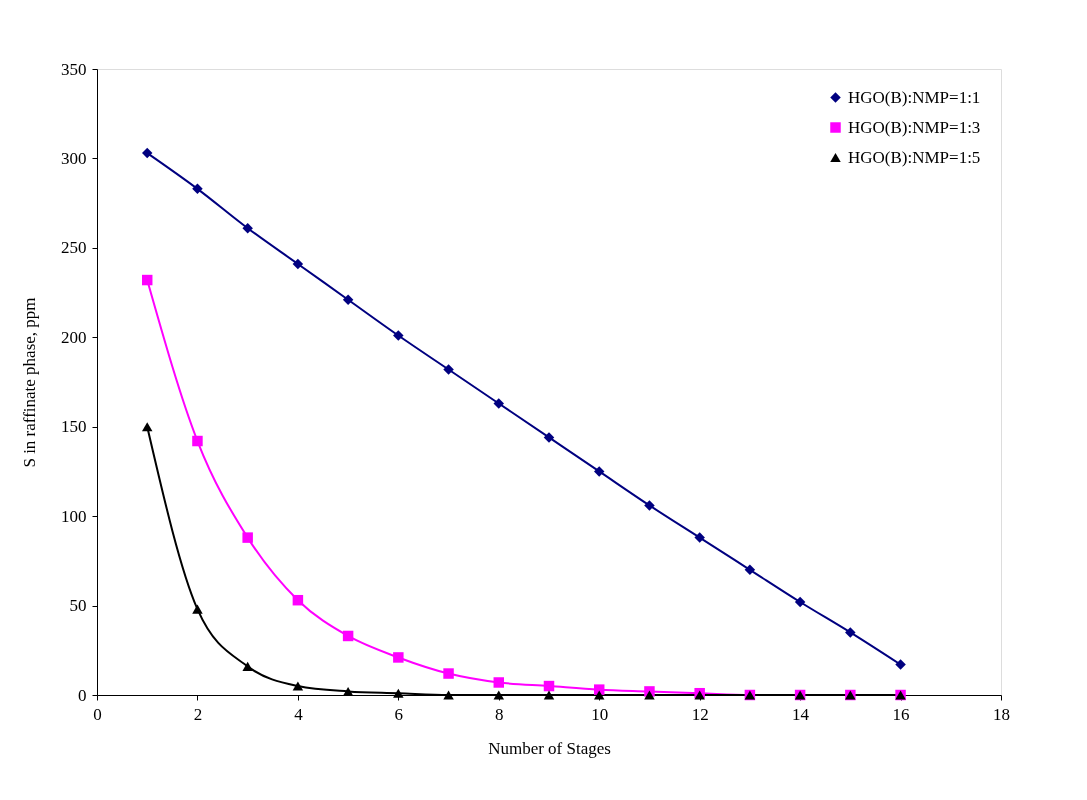  Describe the element at coordinates (700, 714) in the screenshot. I see `x-tick-label: 12` at that location.